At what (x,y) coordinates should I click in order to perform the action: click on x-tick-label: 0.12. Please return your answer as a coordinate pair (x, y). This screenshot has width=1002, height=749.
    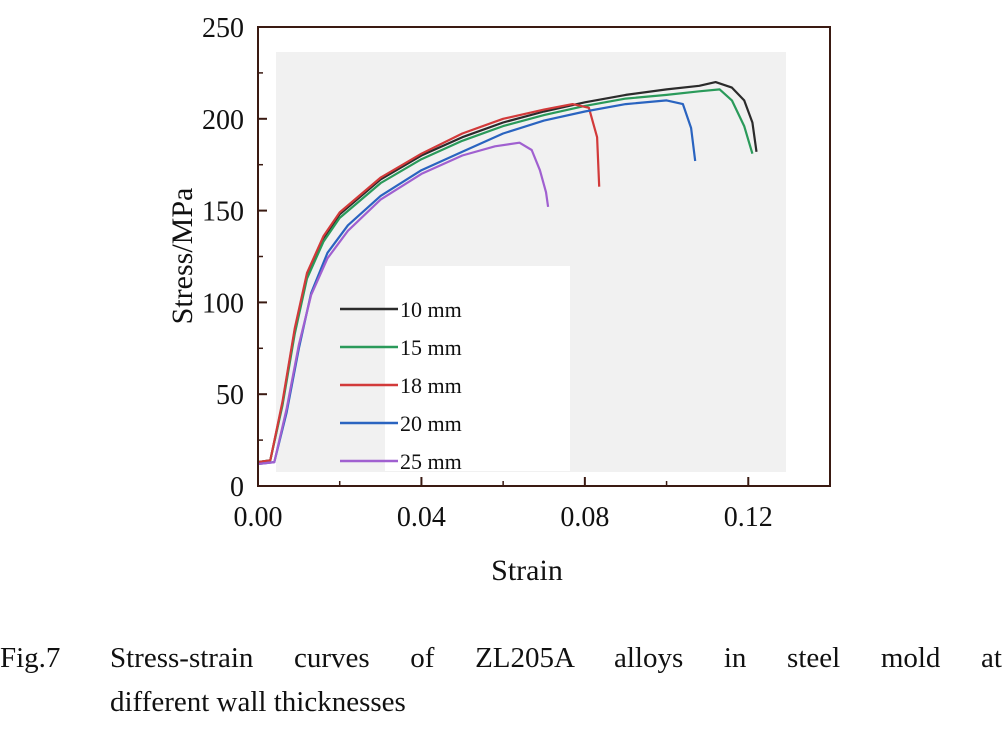
    Looking at the image, I should click on (748, 517).